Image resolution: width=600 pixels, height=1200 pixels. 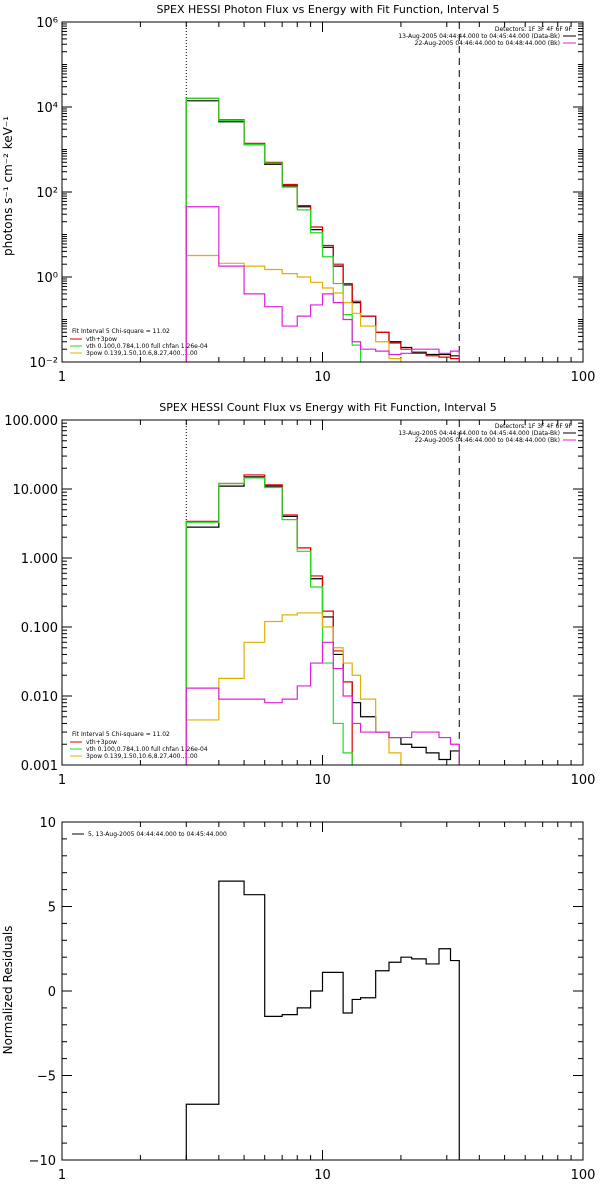 I want to click on residuals-y-tick-label: 5, so click(x=52, y=908).